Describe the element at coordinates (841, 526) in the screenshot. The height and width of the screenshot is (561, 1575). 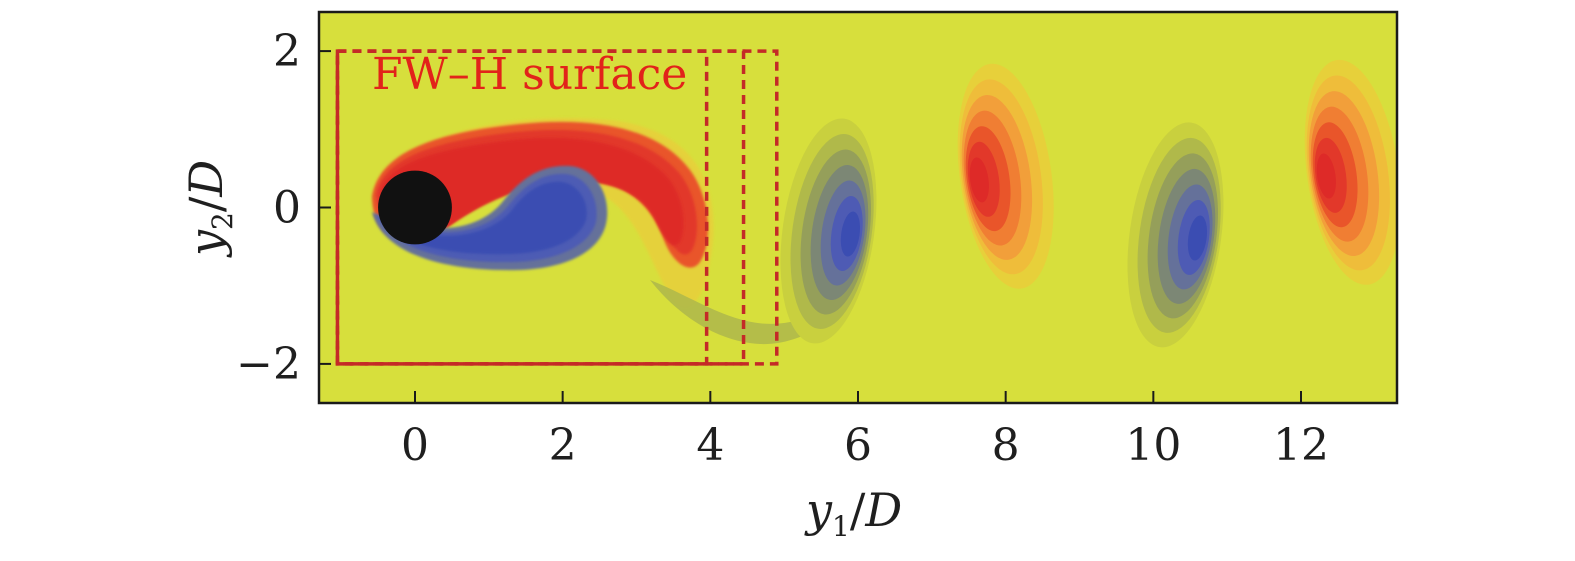
I see `x-axis-label-sub: 1` at that location.